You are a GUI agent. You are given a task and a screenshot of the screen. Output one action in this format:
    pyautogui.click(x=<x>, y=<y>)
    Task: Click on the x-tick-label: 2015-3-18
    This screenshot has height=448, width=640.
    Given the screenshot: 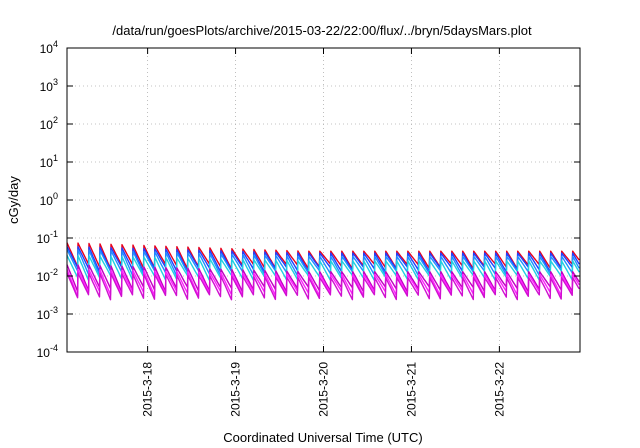 What is the action you would take?
    pyautogui.click(x=148, y=389)
    